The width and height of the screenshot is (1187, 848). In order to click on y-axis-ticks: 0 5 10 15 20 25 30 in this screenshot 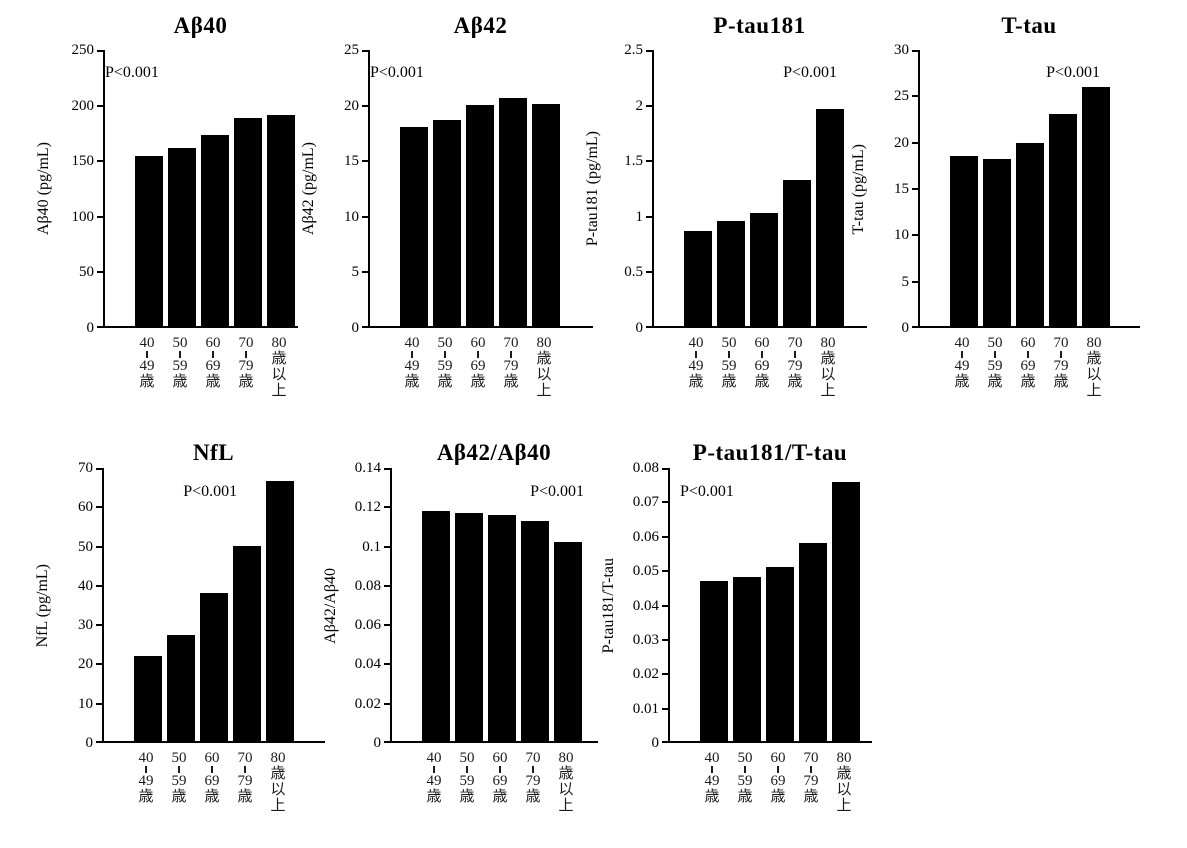, I will do `click(894, 189)`.